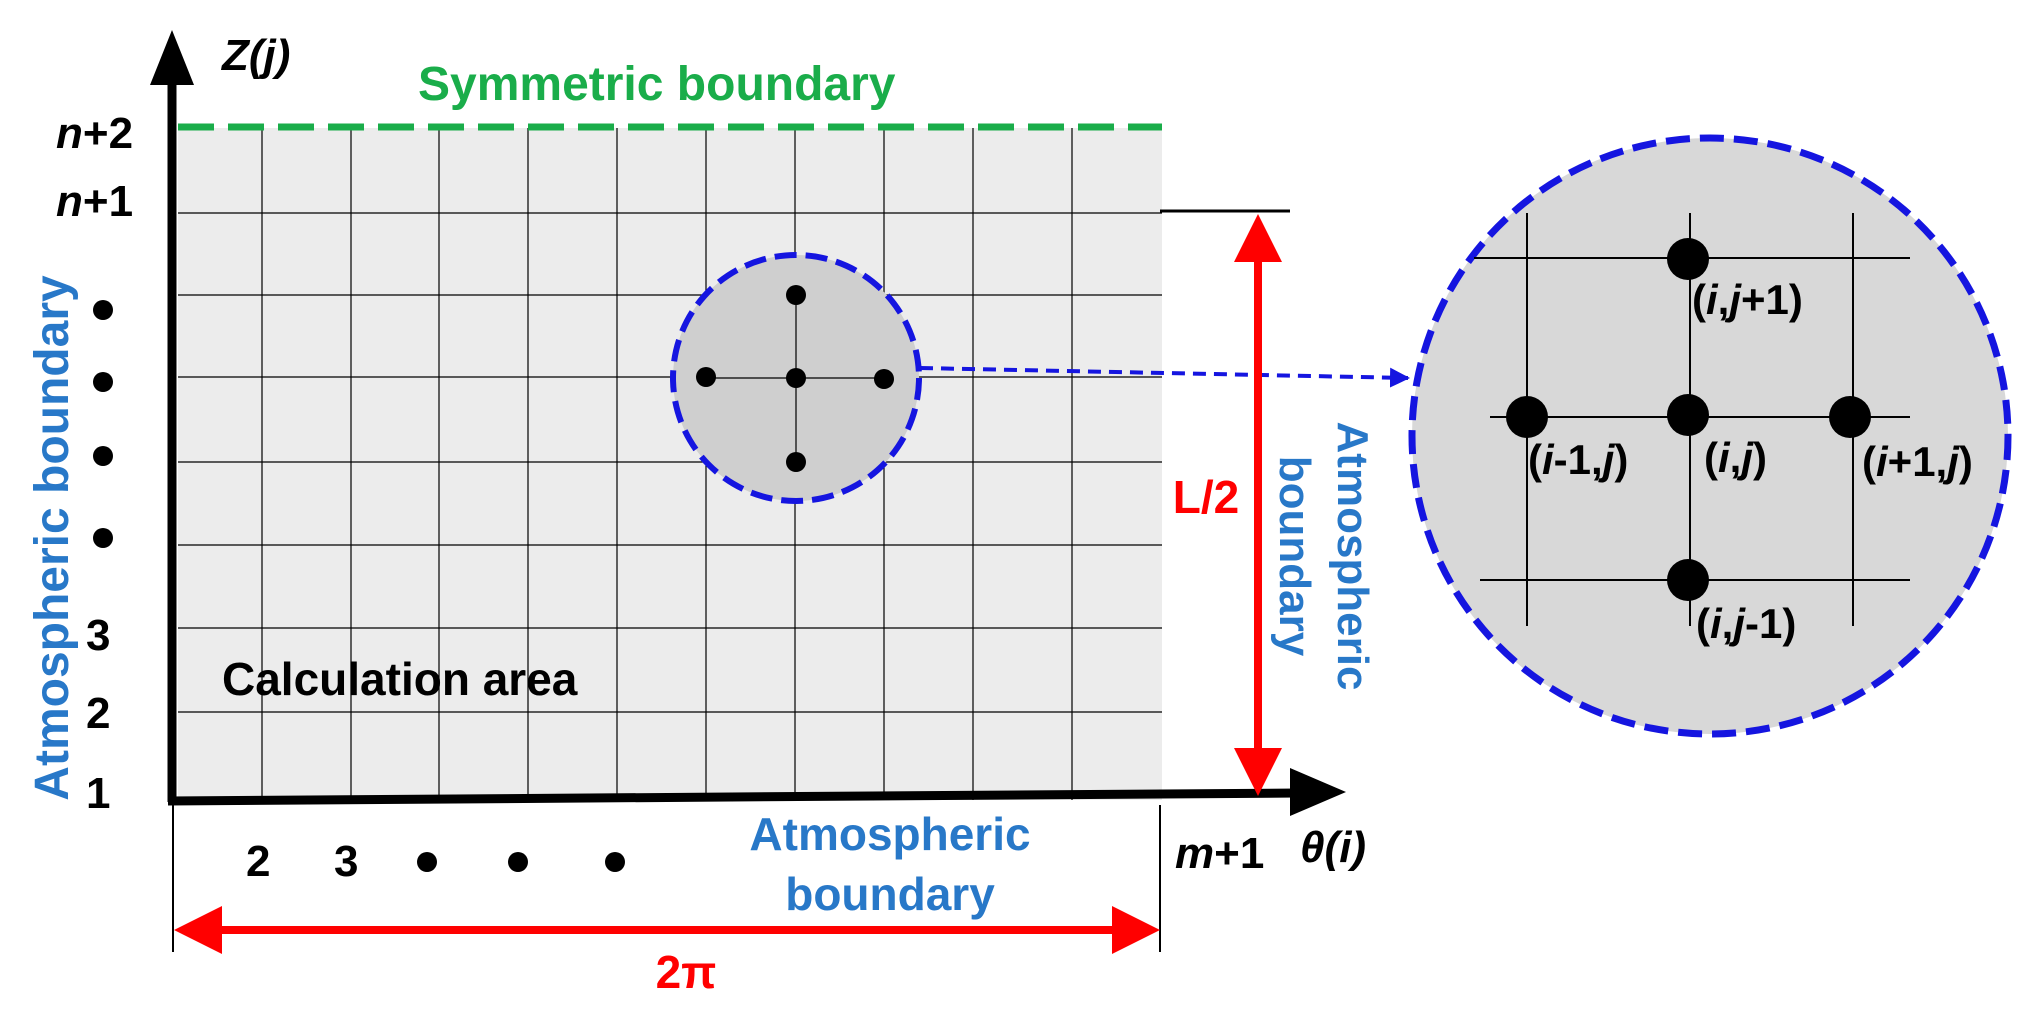 This screenshot has height=1010, width=2035. I want to click on z-axis-arrowhead, so click(172, 57).